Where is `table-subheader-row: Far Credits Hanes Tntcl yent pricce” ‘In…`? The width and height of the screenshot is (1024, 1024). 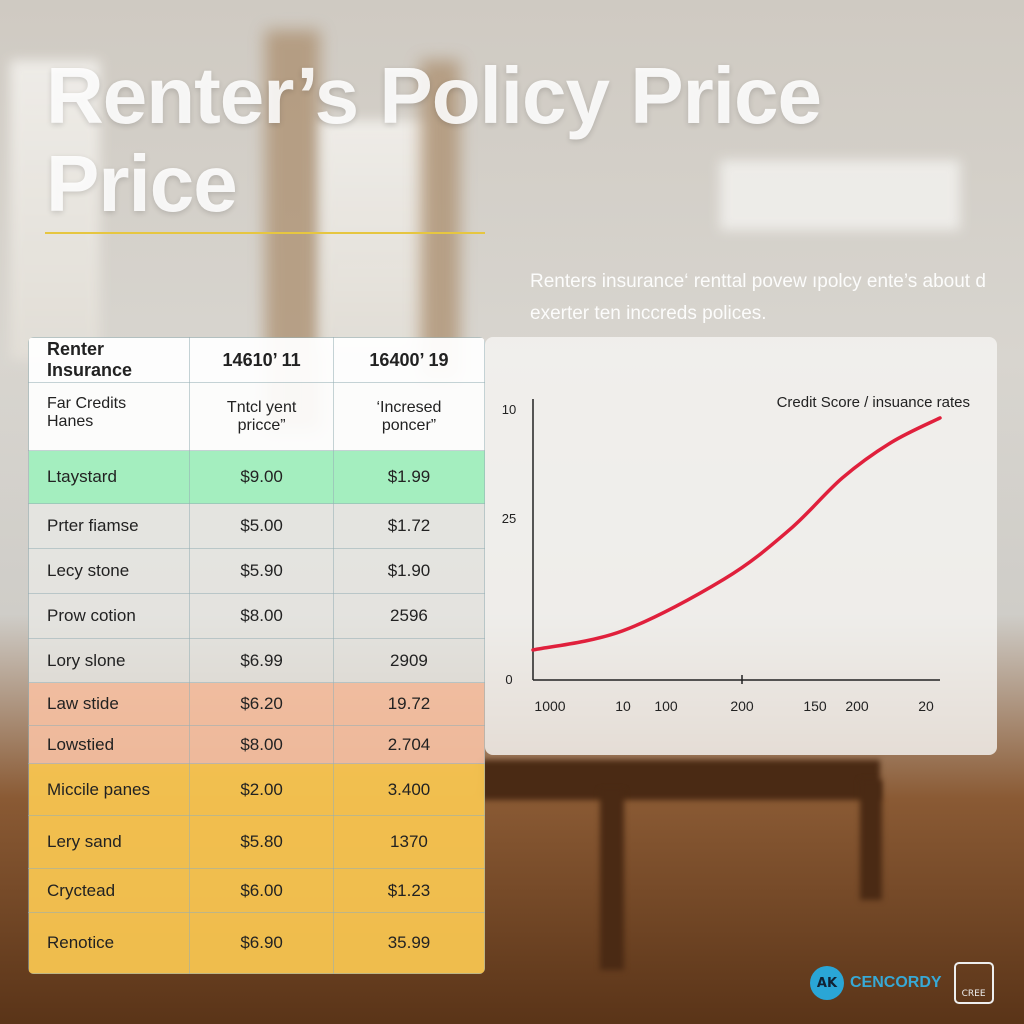 table-subheader-row: Far Credits Hanes Tntcl yent pricce” ‘In… is located at coordinates (256, 416).